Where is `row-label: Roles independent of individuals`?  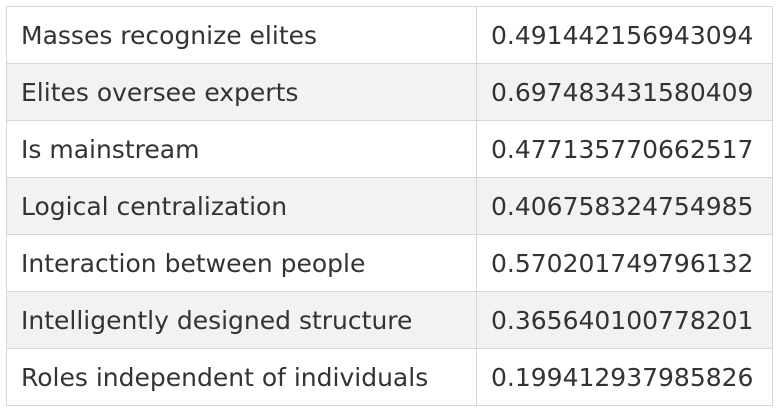
row-label: Roles independent of individuals is located at coordinates (241, 377).